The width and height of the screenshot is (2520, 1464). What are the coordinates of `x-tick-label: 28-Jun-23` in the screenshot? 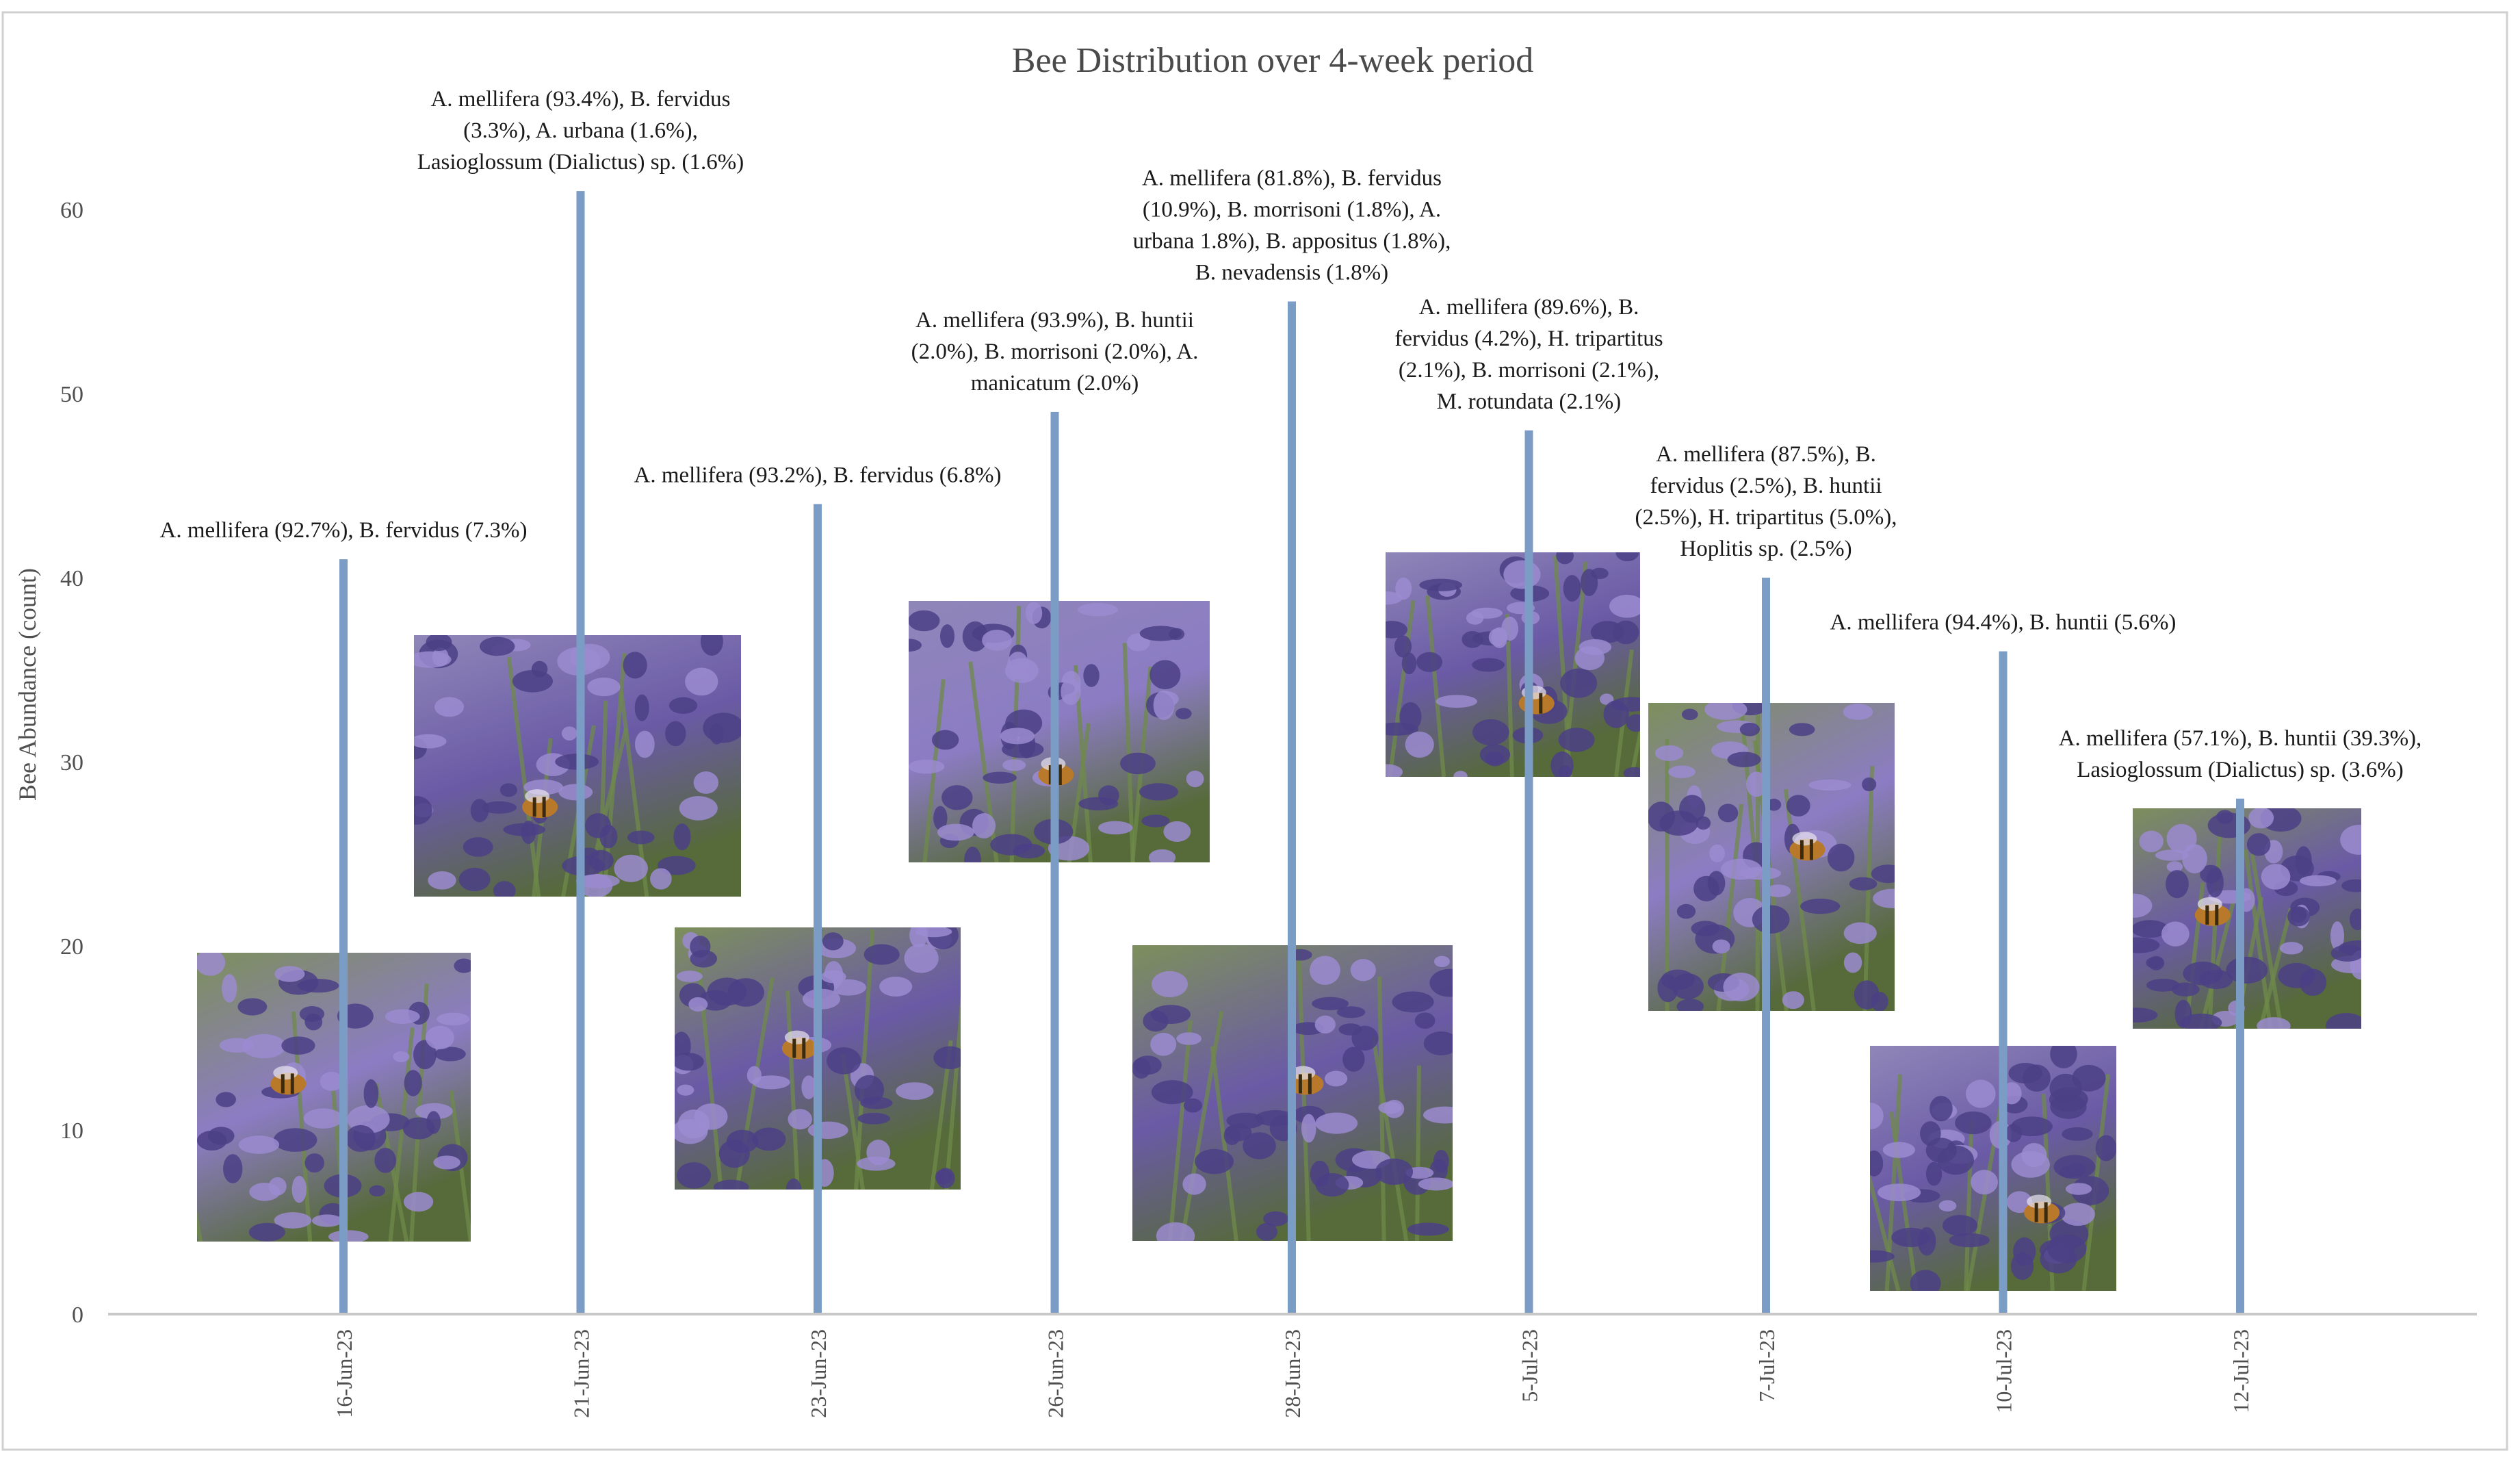 It's located at (1292, 1373).